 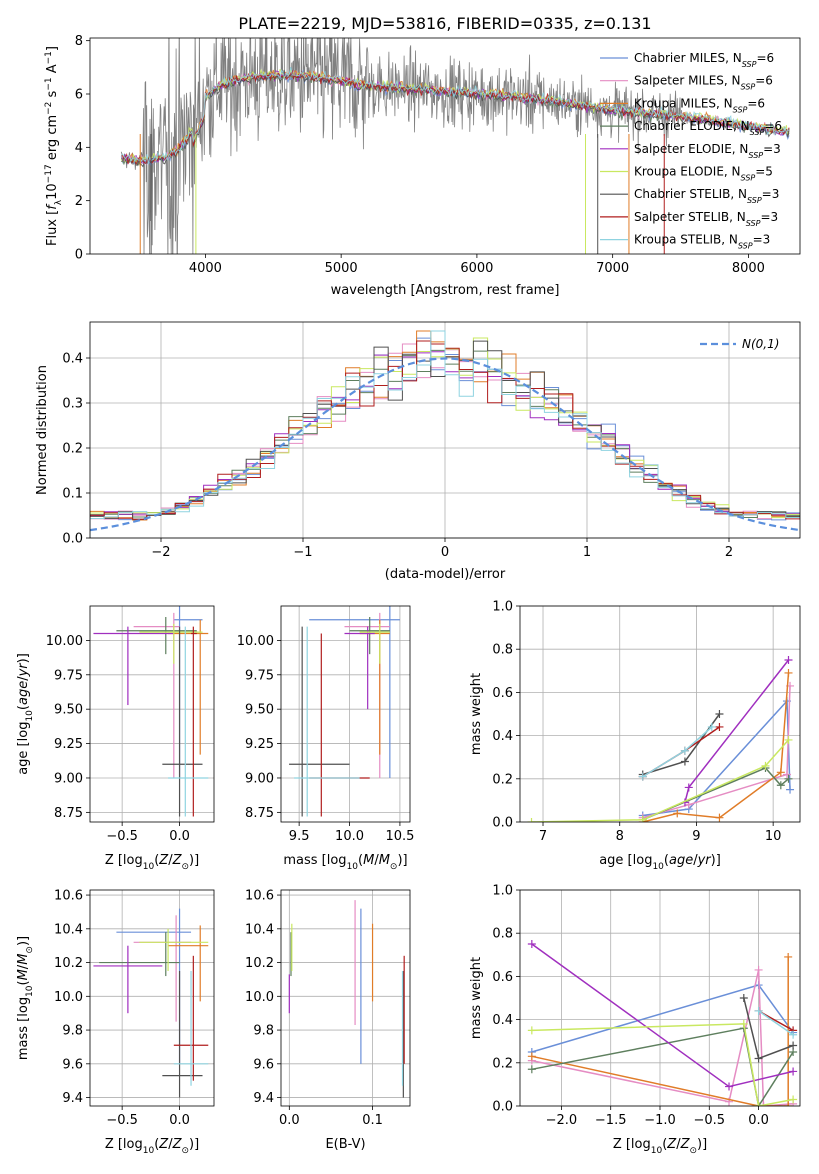 What do you see at coordinates (259, 710) in the screenshot?
I see `y-tick-label: 9.50` at bounding box center [259, 710].